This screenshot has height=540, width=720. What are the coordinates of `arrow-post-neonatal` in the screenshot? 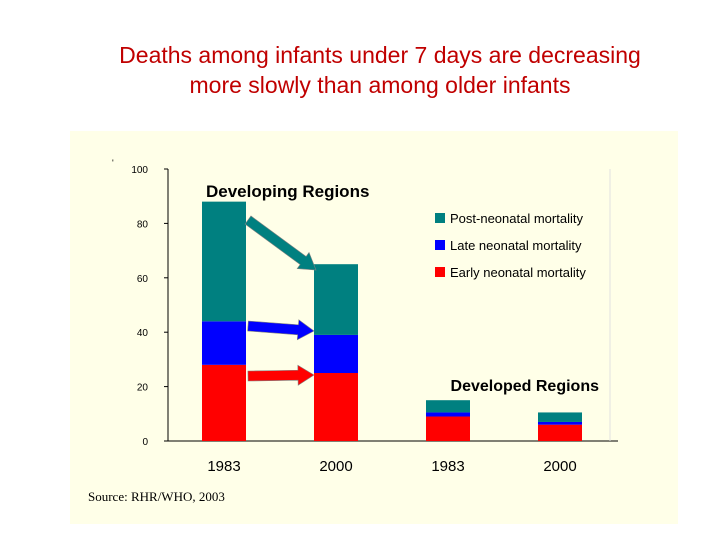 It's located at (280, 243).